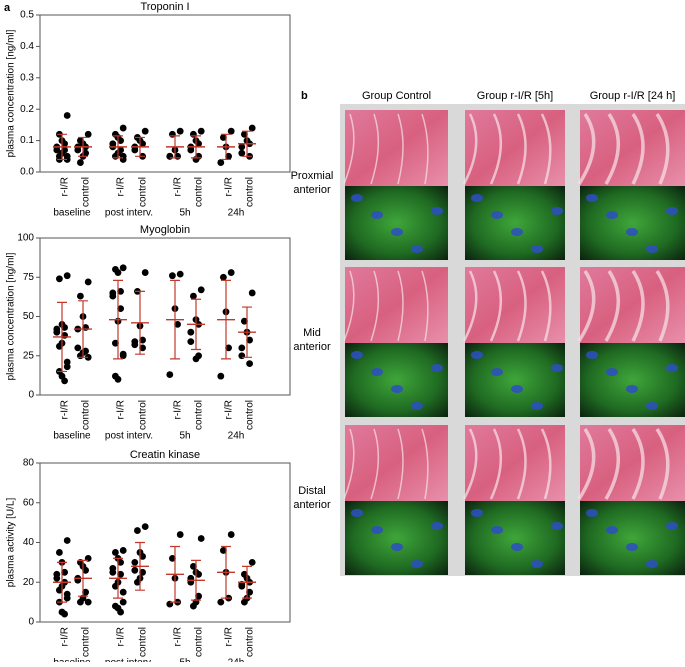 The width and height of the screenshot is (685, 667). I want to click on y-tick-label: 0.2, so click(27, 109).